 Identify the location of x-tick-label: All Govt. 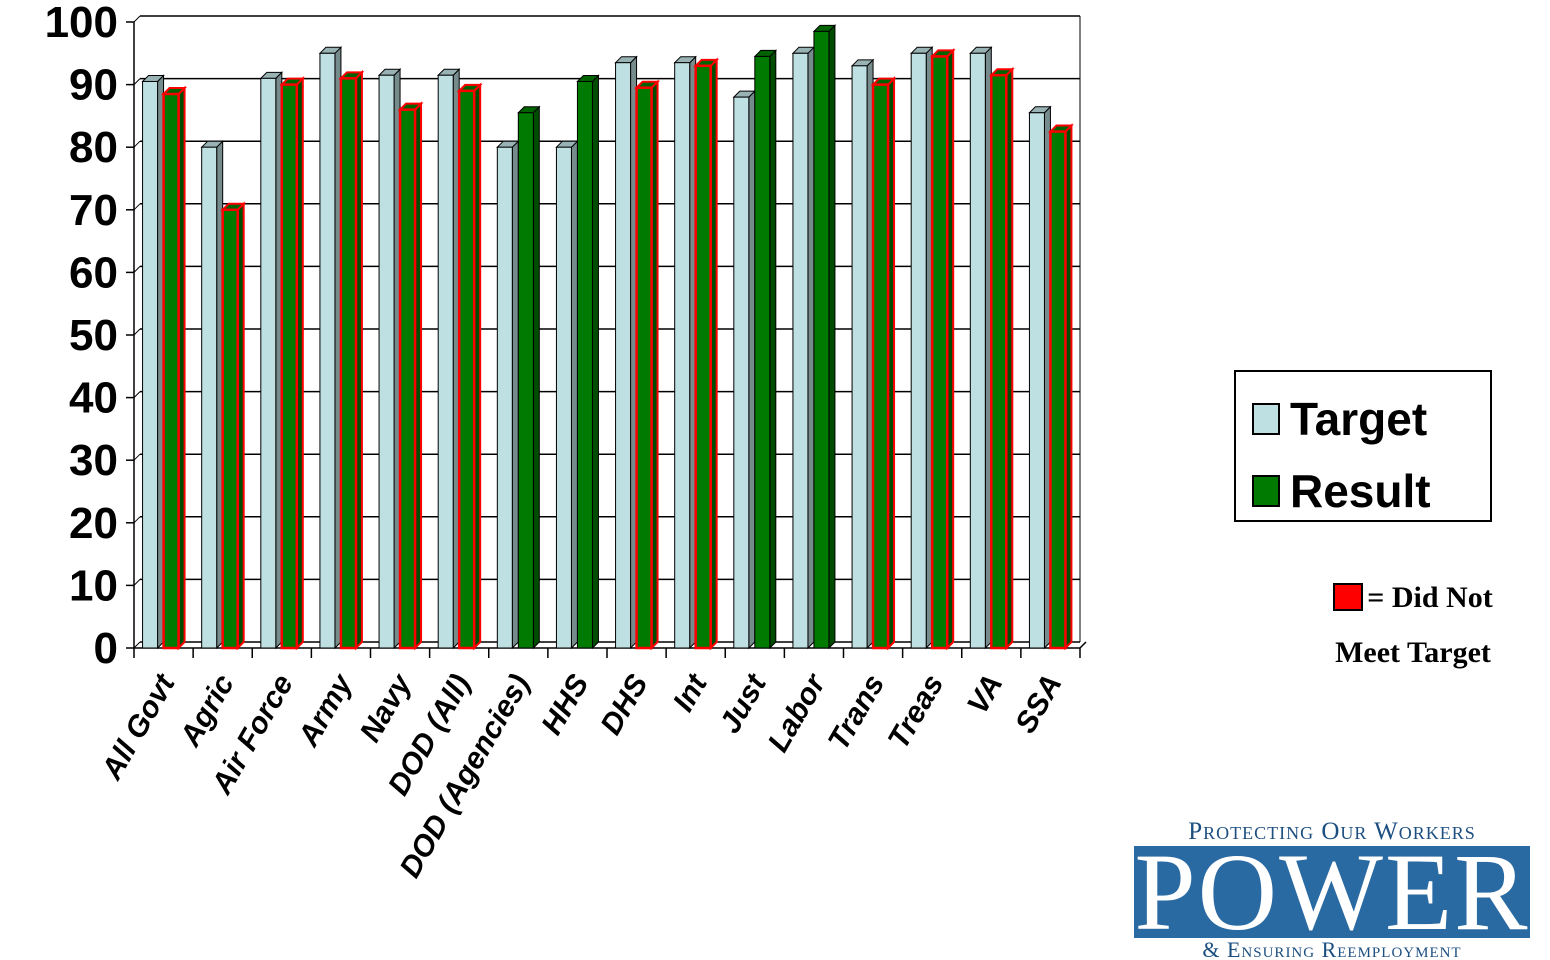
(139, 726).